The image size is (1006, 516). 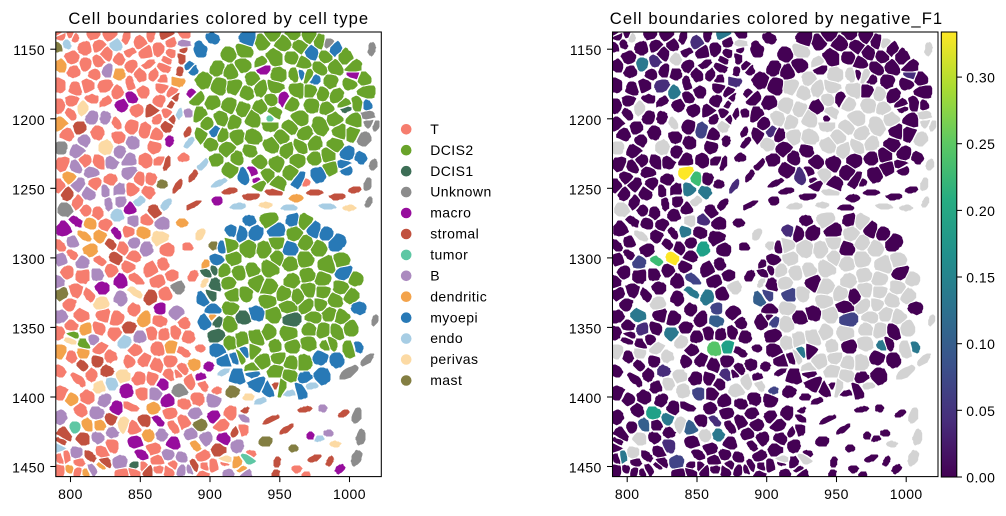 I want to click on svg-text: DCIS1, so click(x=451, y=171).